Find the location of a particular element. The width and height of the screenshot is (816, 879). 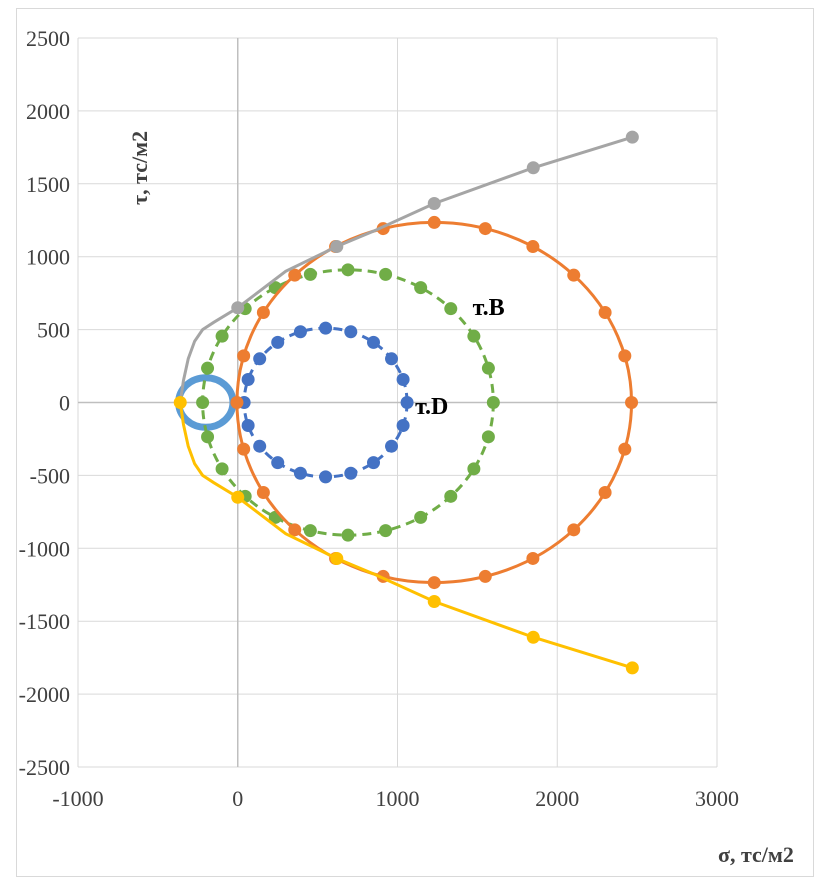

y-axis-title: τ, тс/м2 is located at coordinates (139, 168).